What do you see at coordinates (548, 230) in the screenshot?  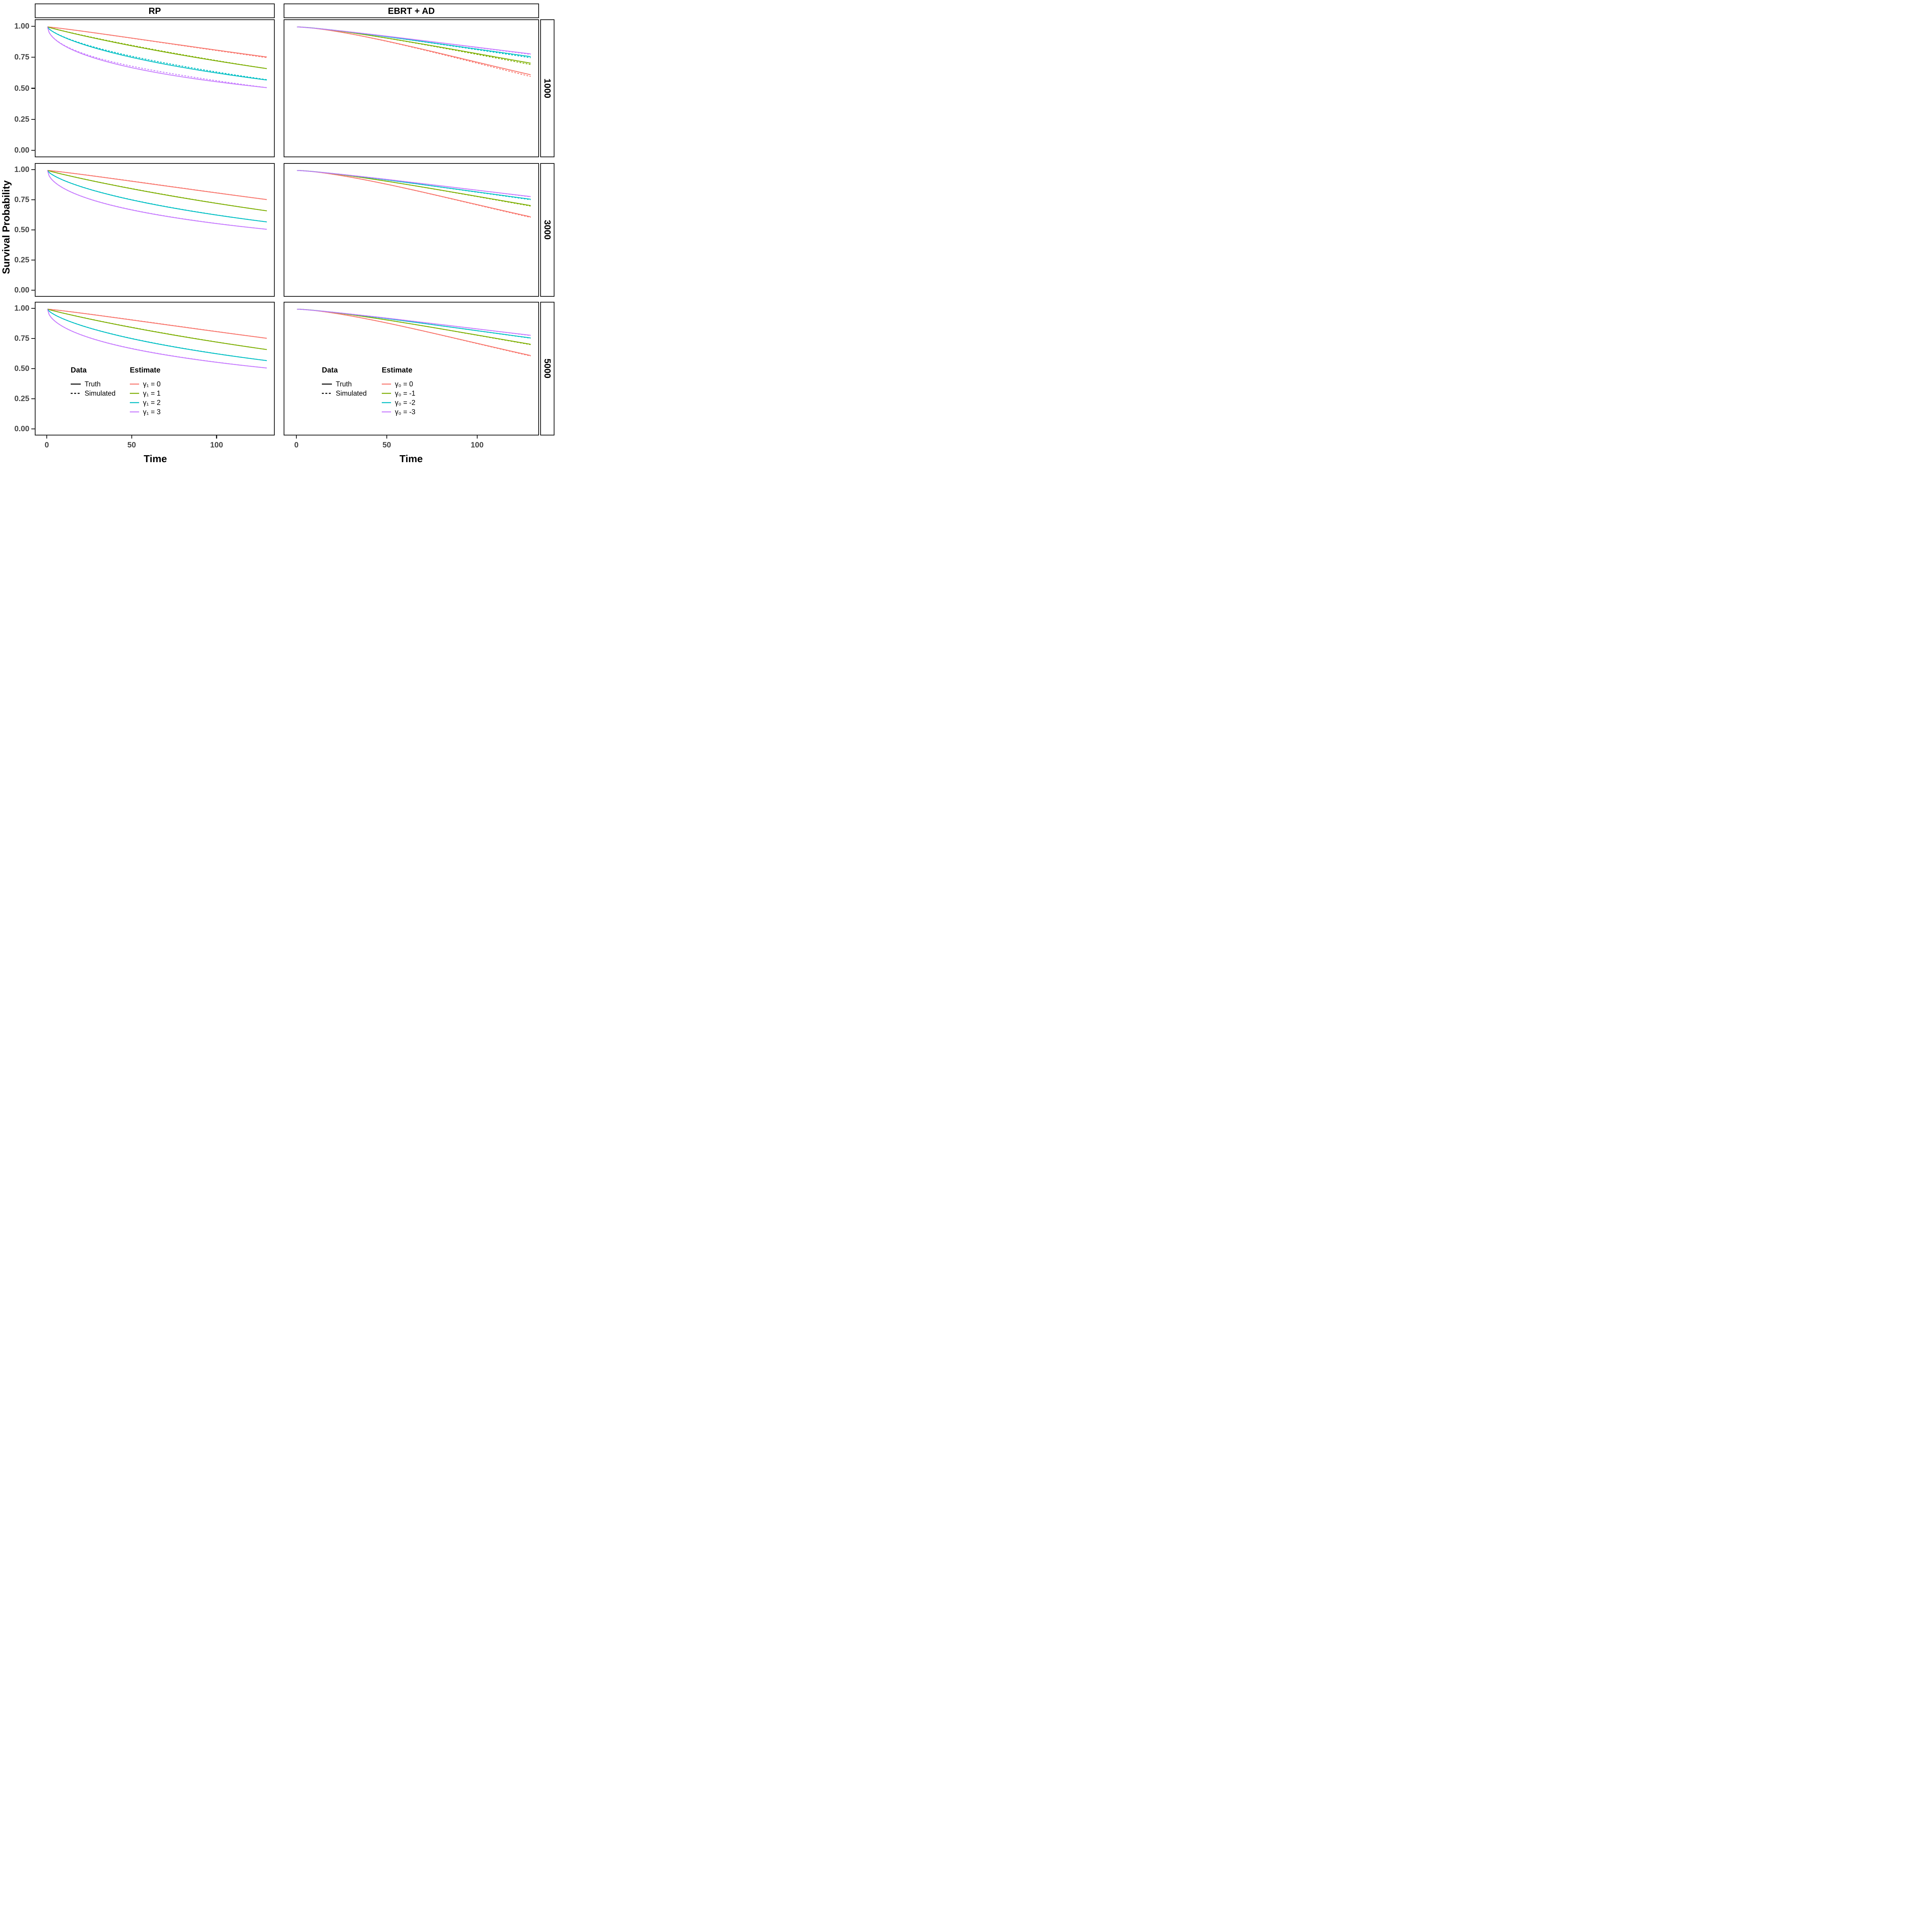 I see `facet-strip-3000-label: 3000` at bounding box center [548, 230].